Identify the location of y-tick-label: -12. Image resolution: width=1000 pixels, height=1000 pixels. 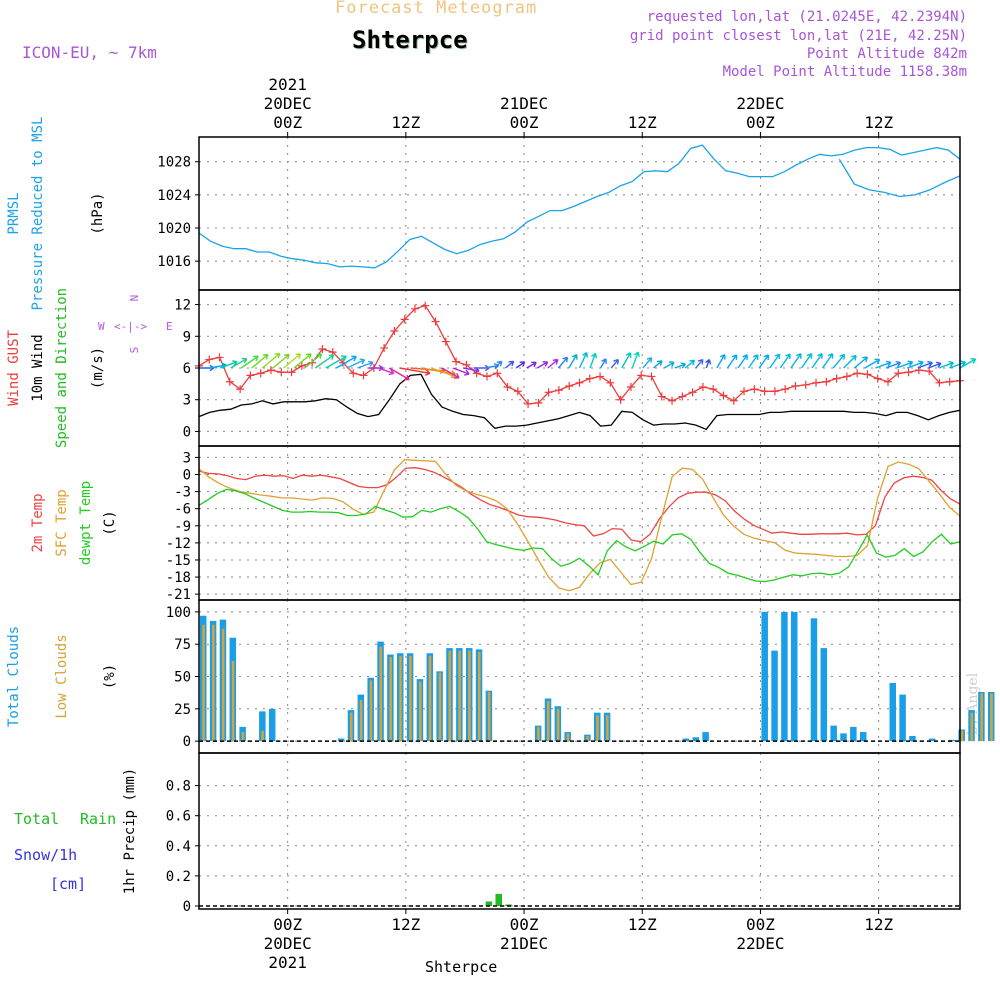
(178, 544).